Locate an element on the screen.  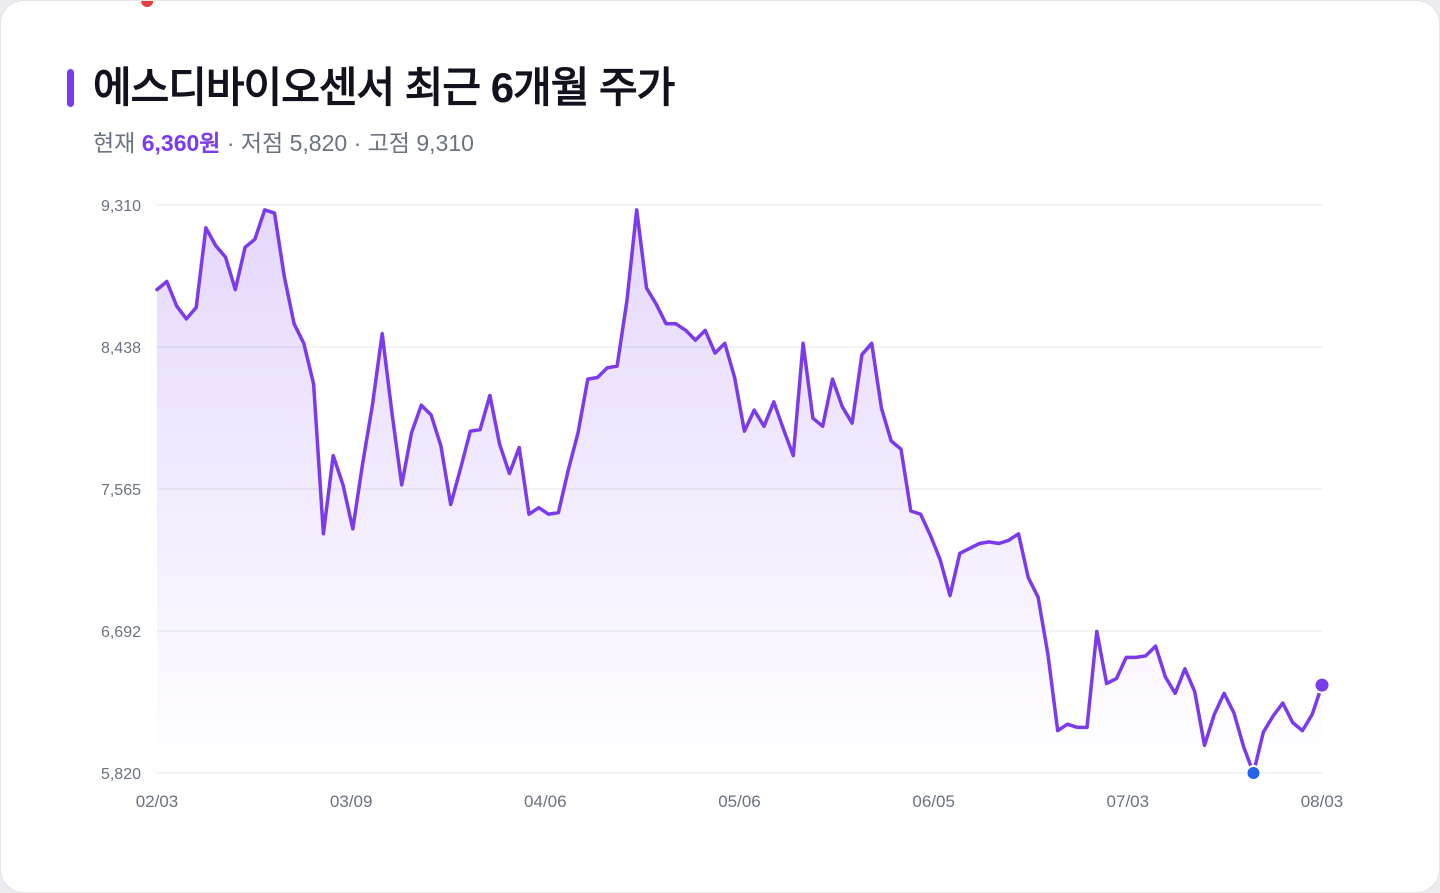
x-tick-label: 05/06 is located at coordinates (739, 801).